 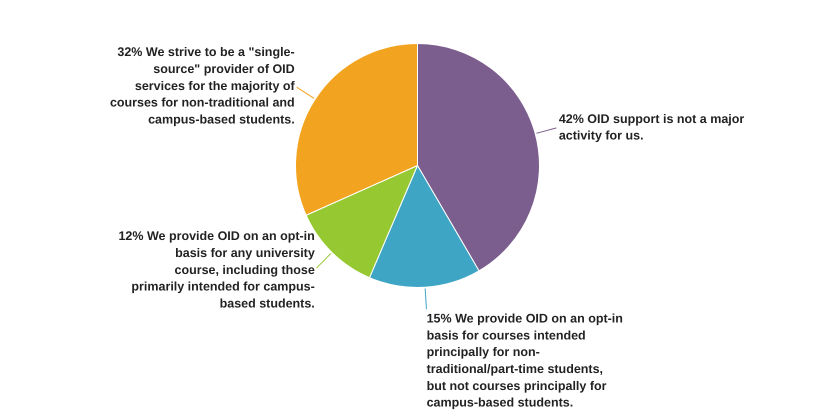 I want to click on slice-label: 15% We provide OID on an opt-in basis for courses intended principally for non-traditional/part-time students, but not courses principally for campus-based students., so click(x=524, y=361).